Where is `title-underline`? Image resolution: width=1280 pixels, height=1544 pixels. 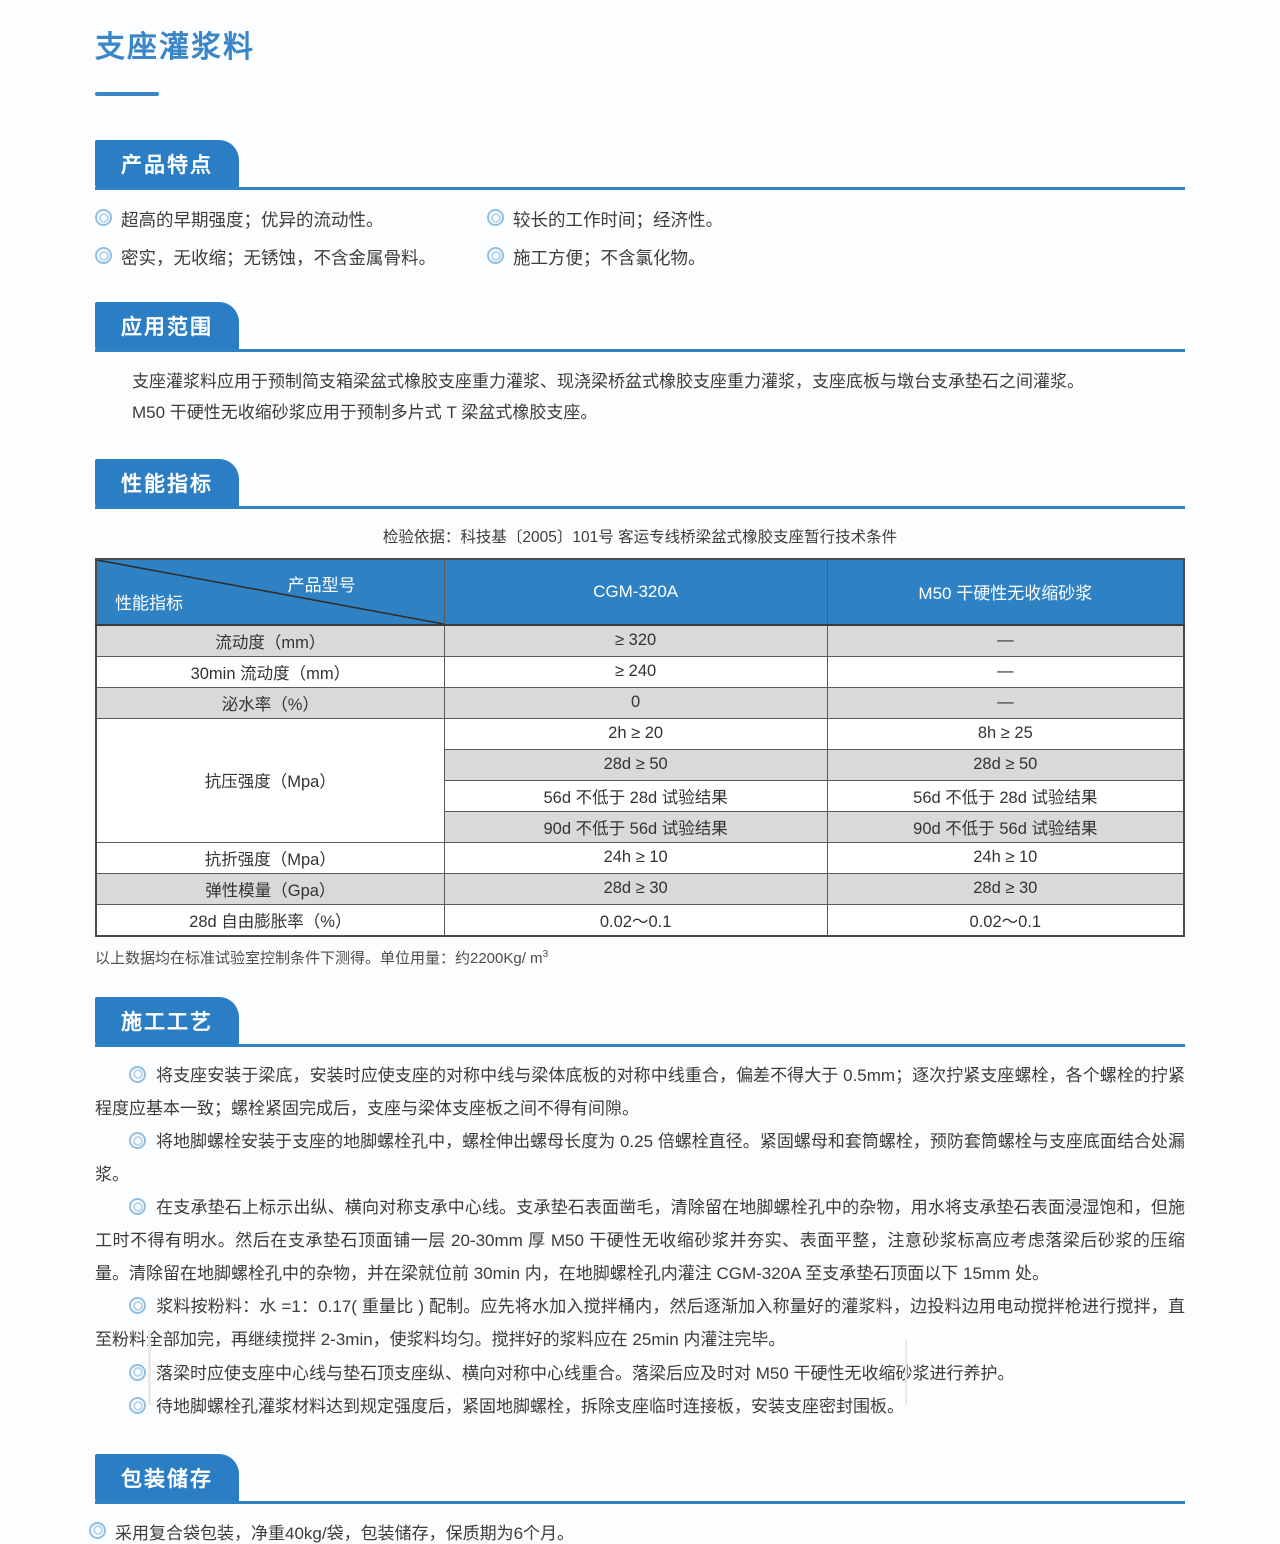
title-underline is located at coordinates (127, 94).